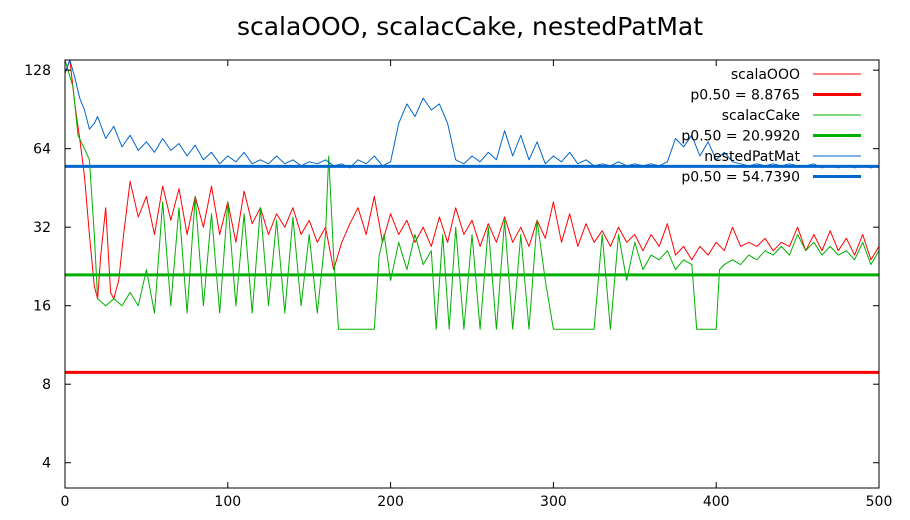 The width and height of the screenshot is (910, 520). What do you see at coordinates (740, 178) in the screenshot?
I see `legend-label: p0.50 = 54.7390` at bounding box center [740, 178].